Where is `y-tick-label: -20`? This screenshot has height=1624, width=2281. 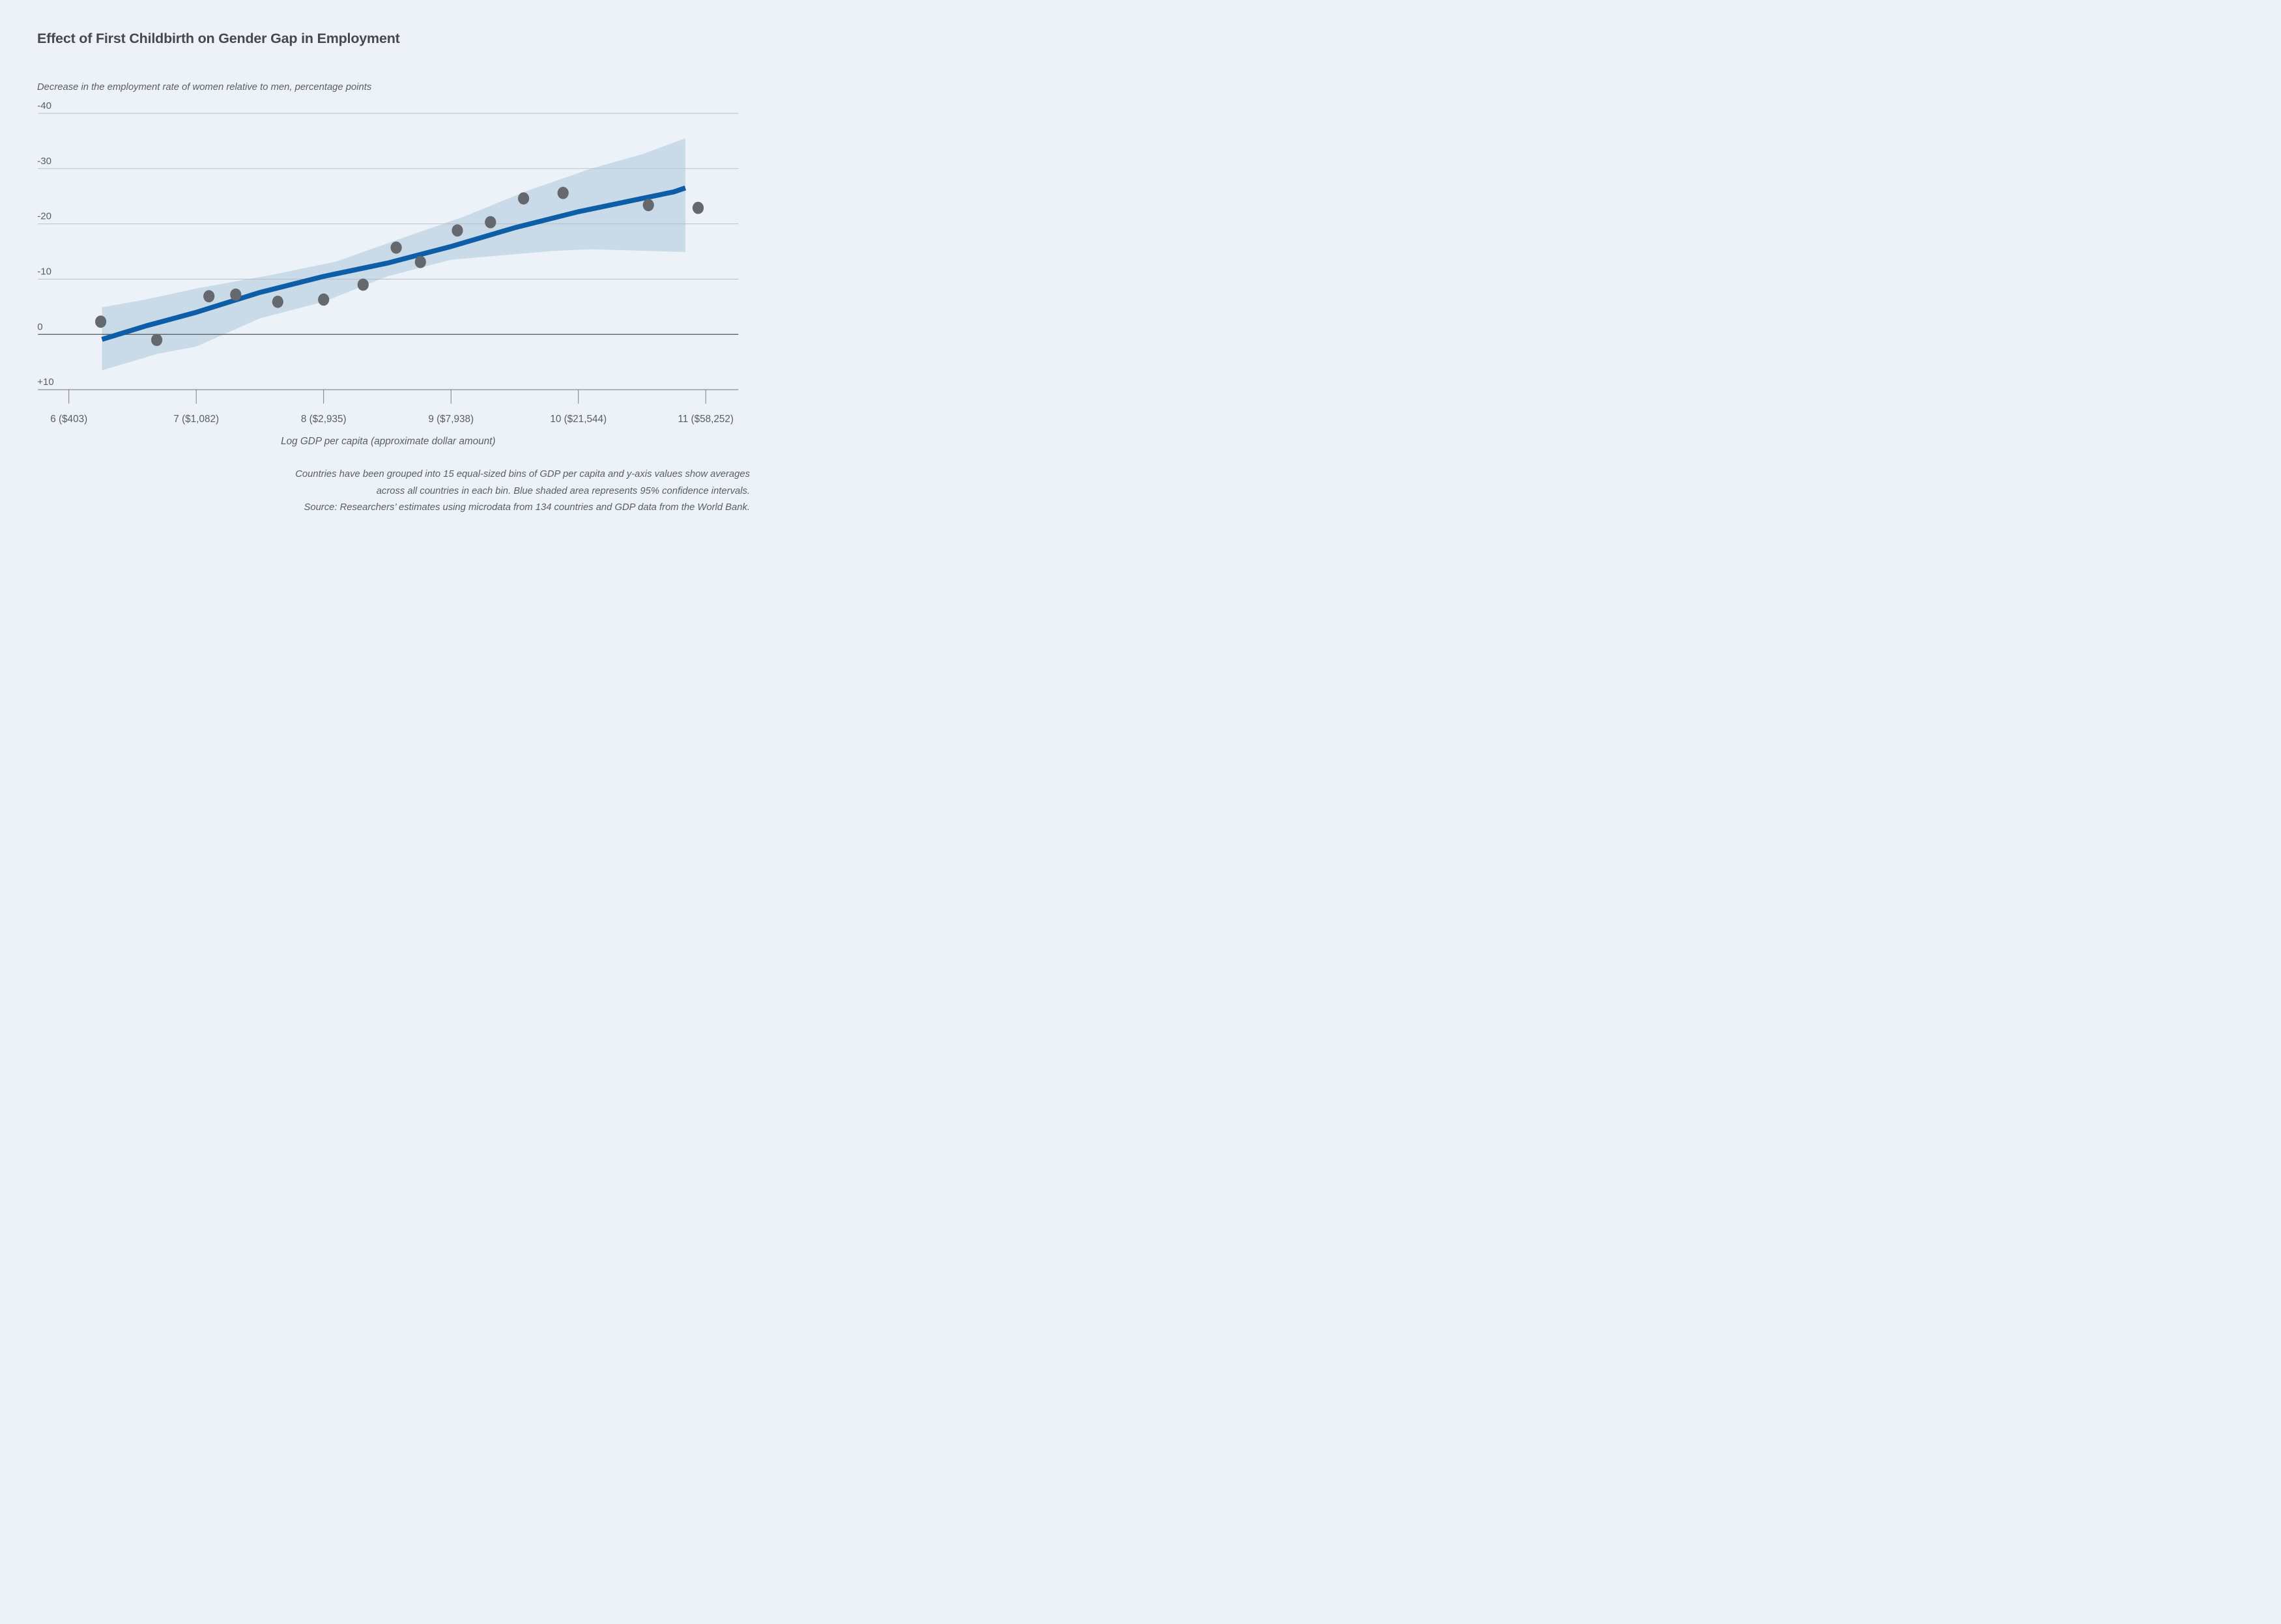 y-tick-label: -20 is located at coordinates (44, 216).